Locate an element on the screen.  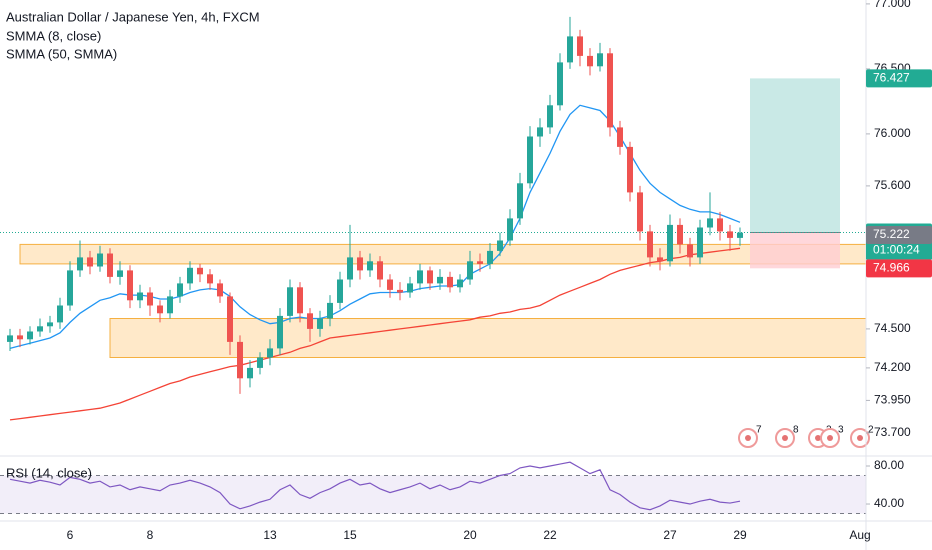
x-tick-label: 29 is located at coordinates (740, 535).